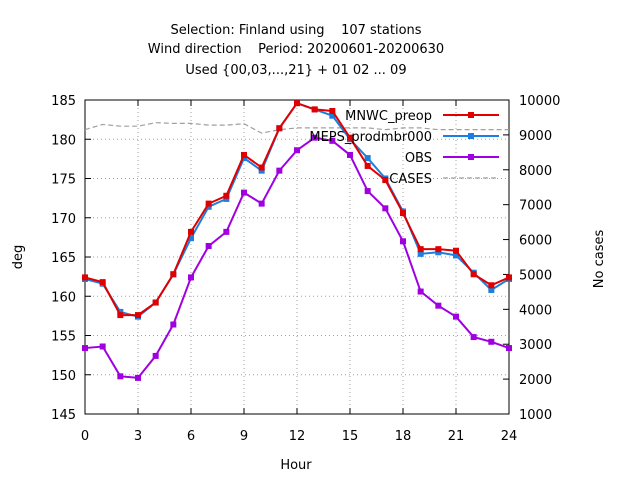 The height and width of the screenshot is (480, 640). What do you see at coordinates (509, 436) in the screenshot?
I see `x-tick-label: 24` at bounding box center [509, 436].